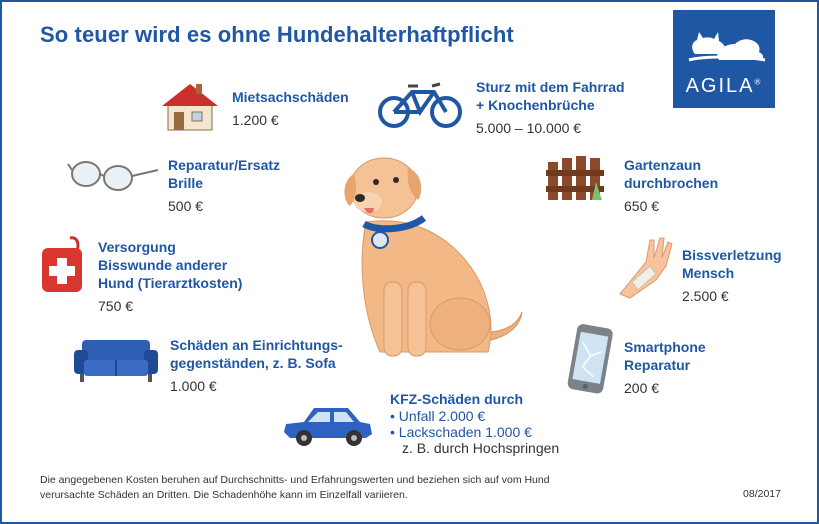  I want to click on item-gartenzaun: Gartenzaun durchbrochen 650 €, so click(671, 185).